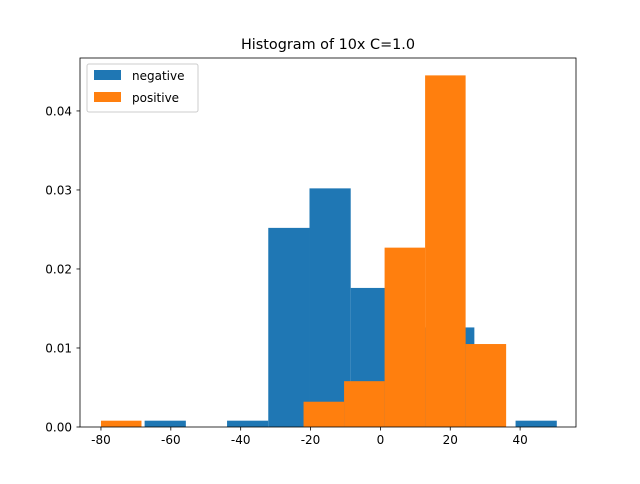  What do you see at coordinates (311, 440) in the screenshot?
I see `x-tick-label-3: -20` at bounding box center [311, 440].